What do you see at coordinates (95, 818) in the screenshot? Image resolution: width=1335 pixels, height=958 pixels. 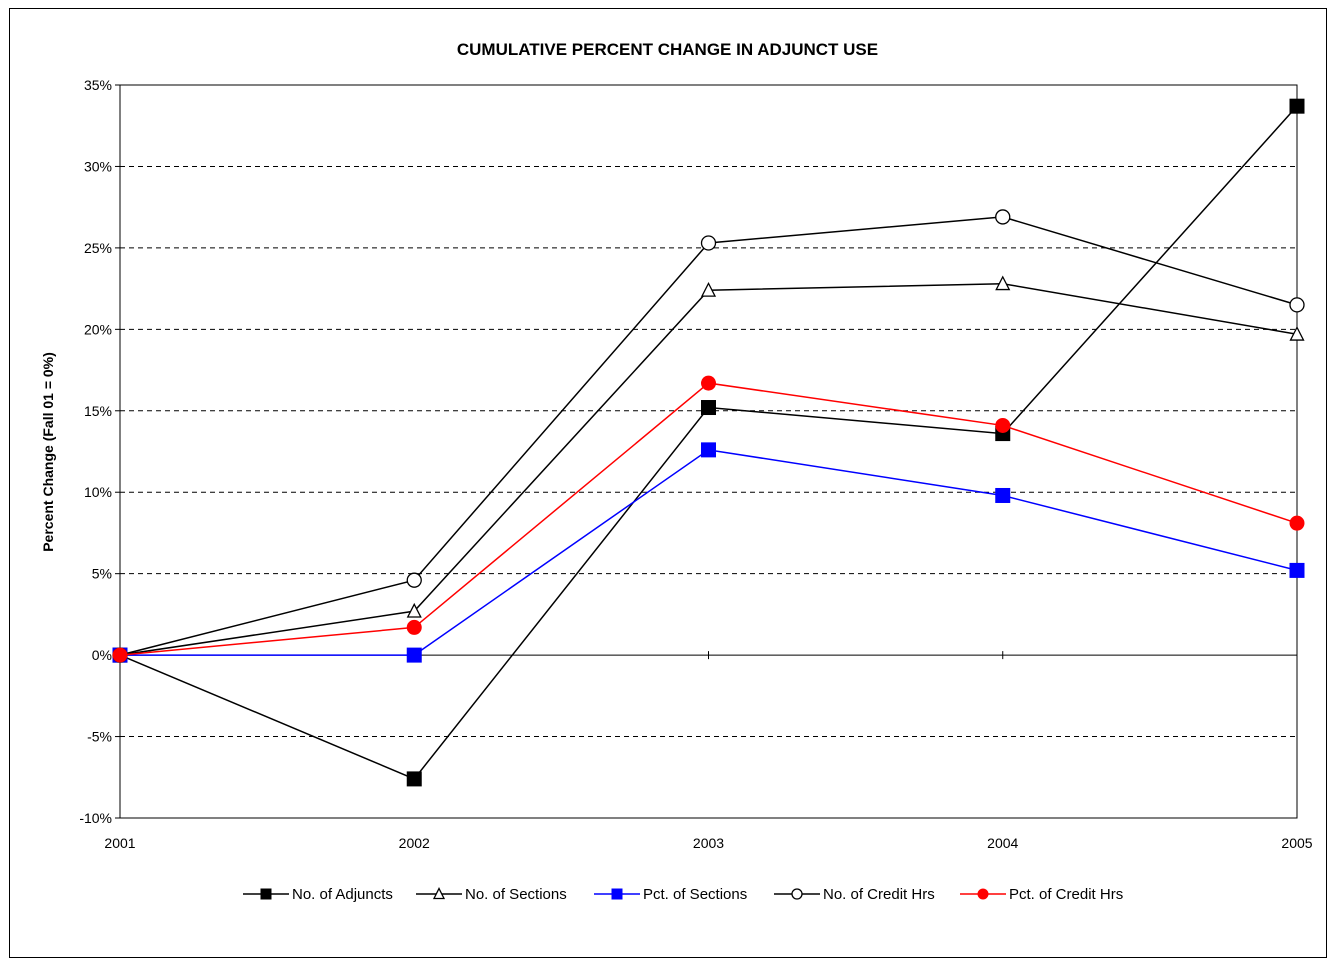 I see `y-tick-label: -10%` at bounding box center [95, 818].